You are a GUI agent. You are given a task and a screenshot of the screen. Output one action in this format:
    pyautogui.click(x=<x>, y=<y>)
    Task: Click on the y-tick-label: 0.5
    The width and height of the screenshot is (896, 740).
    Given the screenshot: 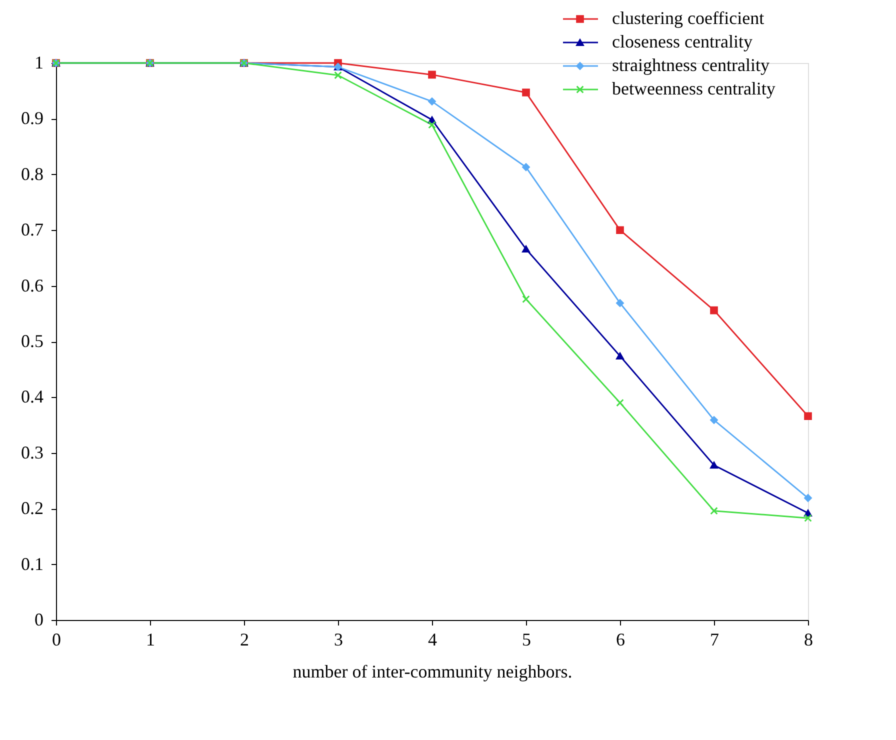 What is the action you would take?
    pyautogui.click(x=32, y=341)
    